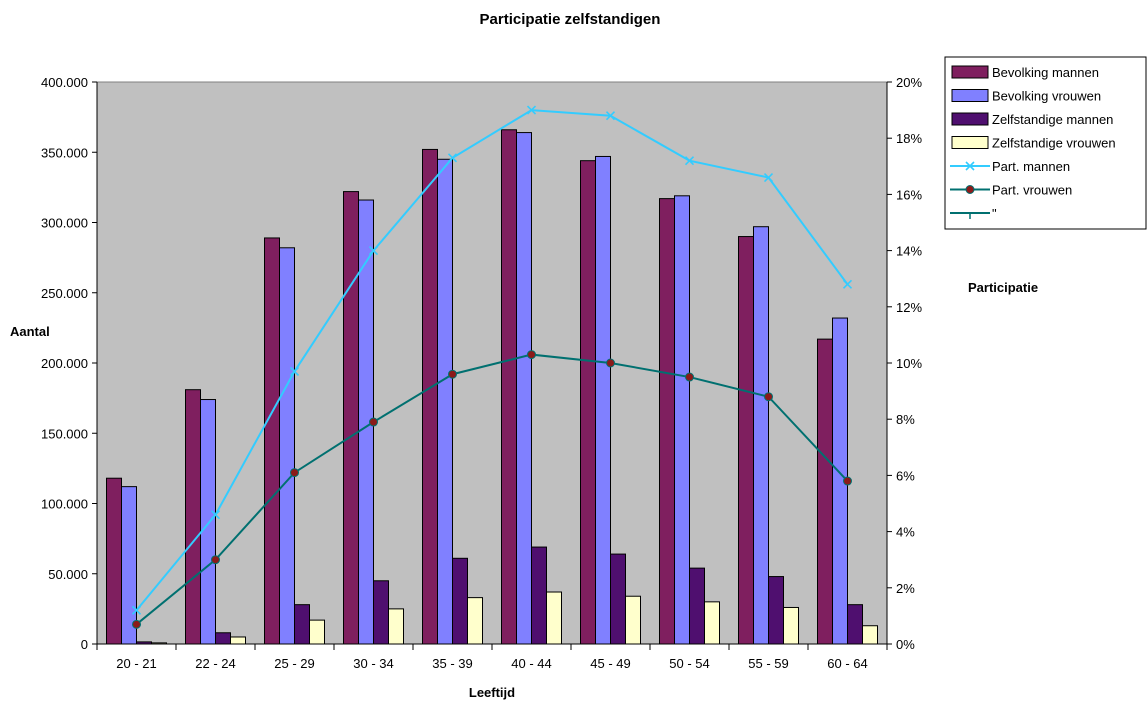 The width and height of the screenshot is (1148, 701). I want to click on legend-item-zelfstandige-mannen: Zelfstandige mannen, so click(1032, 119).